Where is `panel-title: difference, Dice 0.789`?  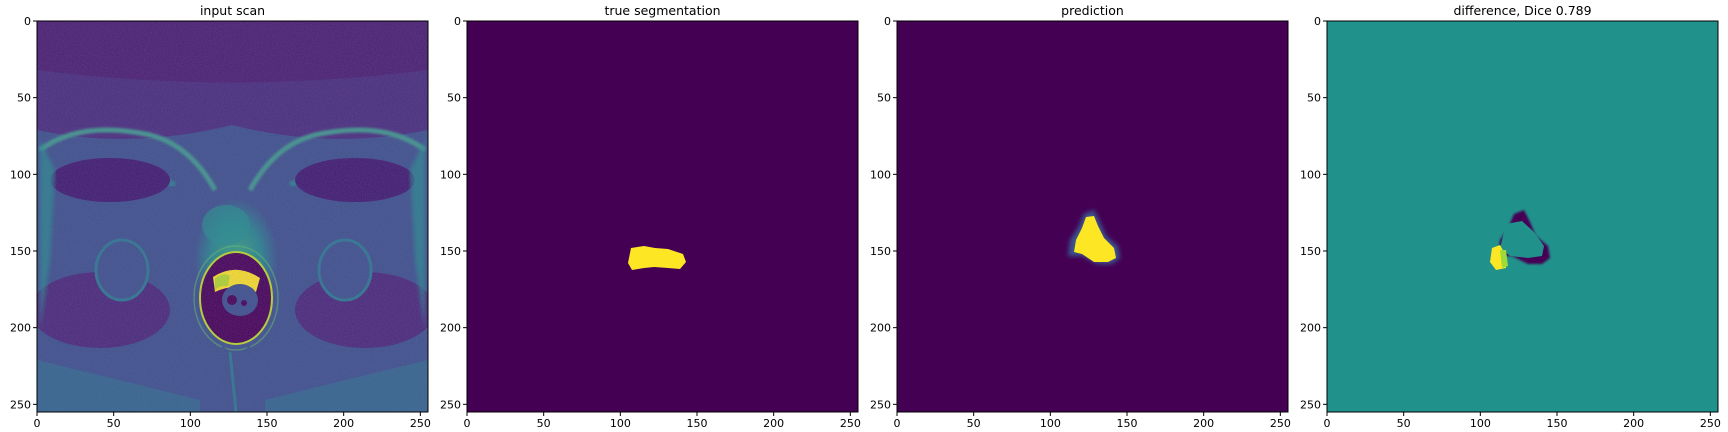 panel-title: difference, Dice 0.789 is located at coordinates (1522, 10).